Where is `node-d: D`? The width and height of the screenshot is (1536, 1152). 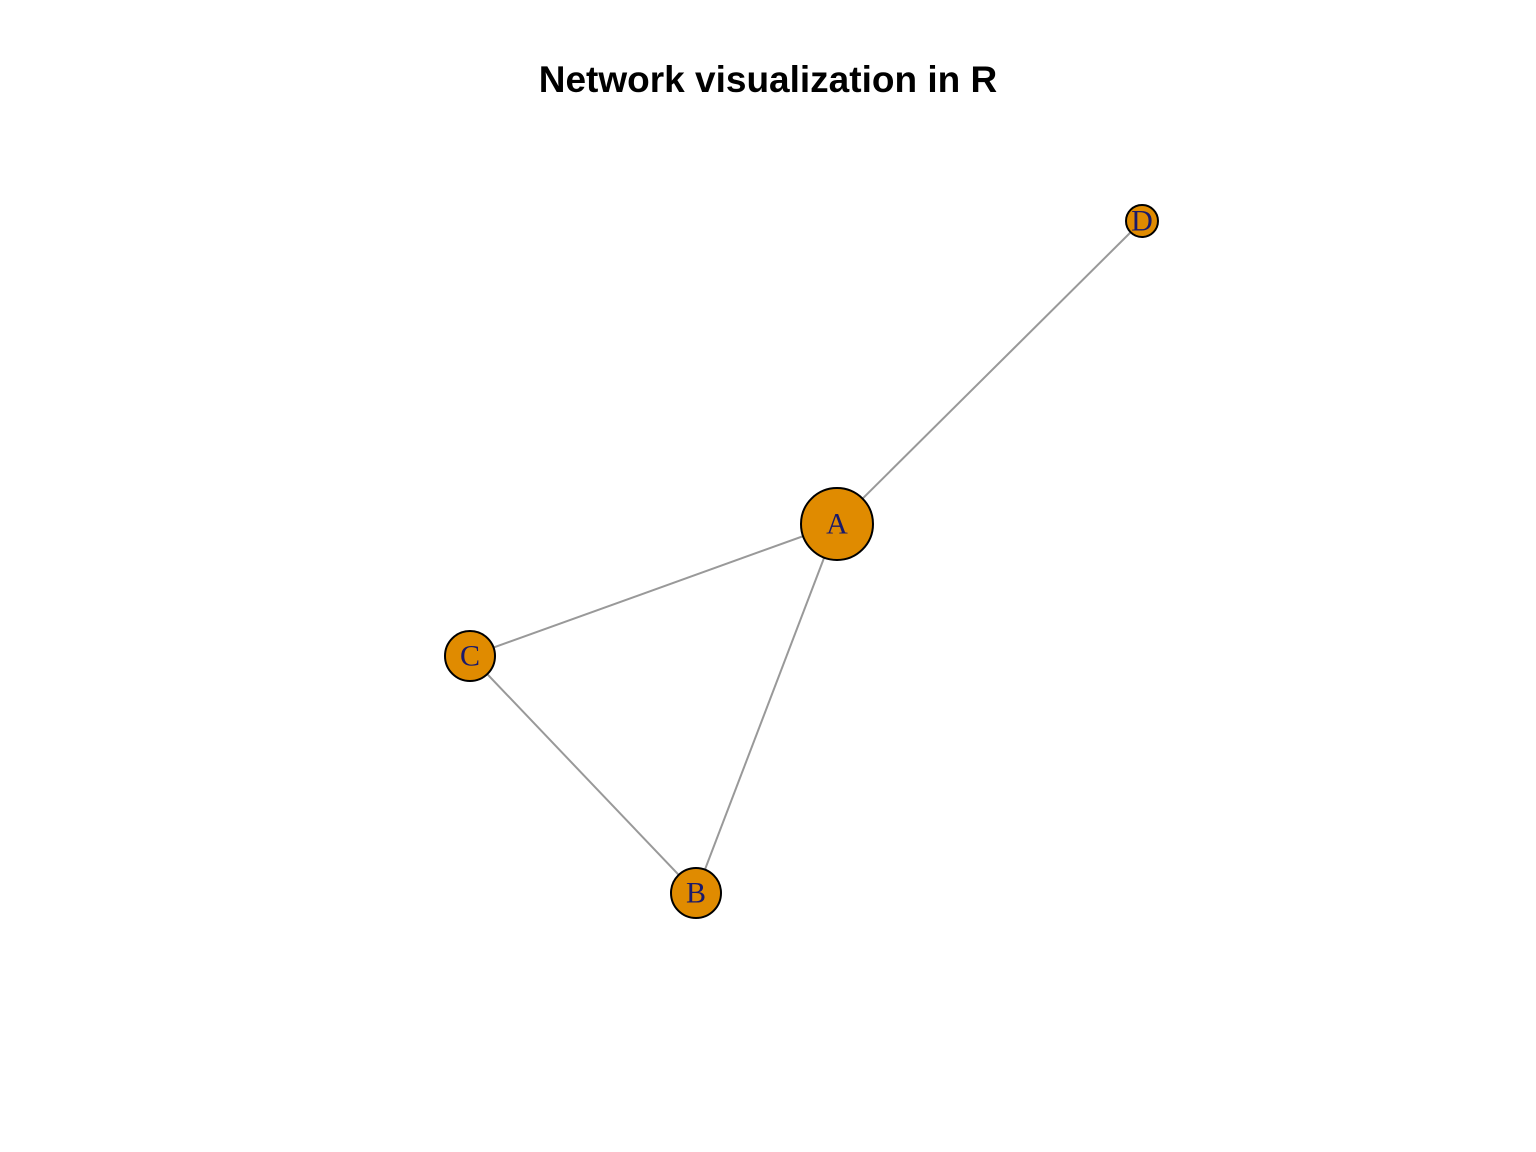
node-d: D is located at coordinates (1142, 221).